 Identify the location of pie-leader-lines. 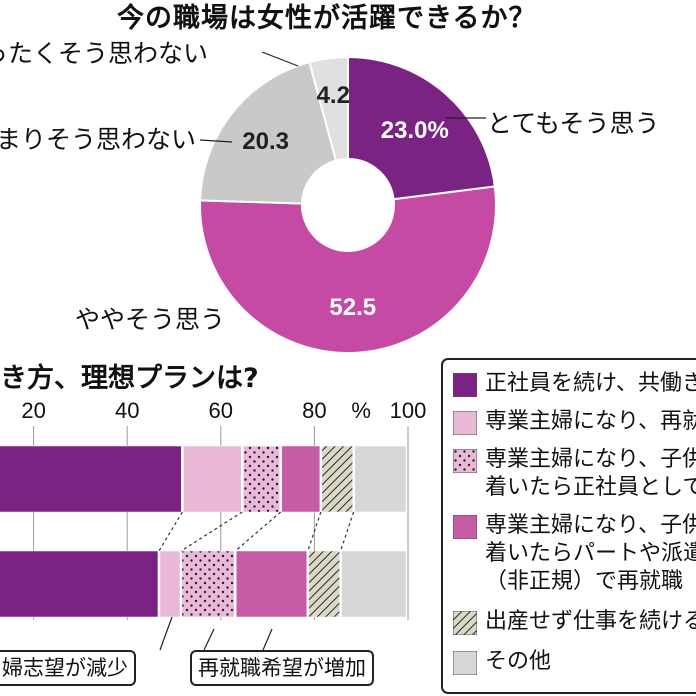
(342, 97).